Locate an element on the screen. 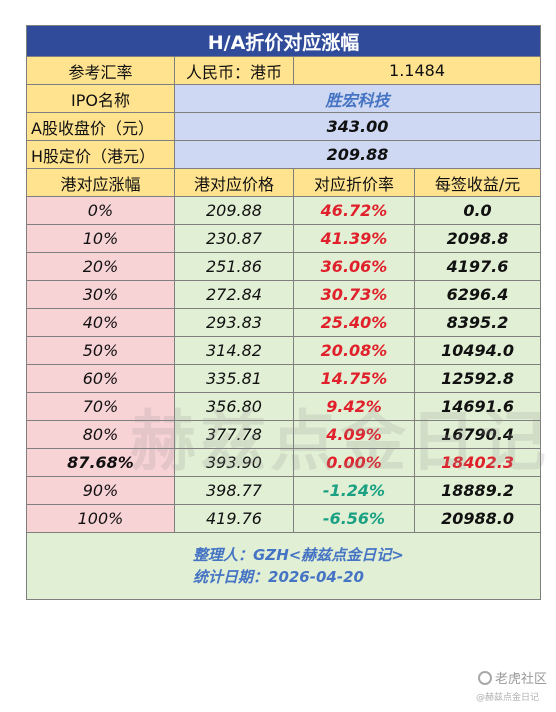 The height and width of the screenshot is (712, 556). profit-cell: 8395.2 is located at coordinates (477, 322).